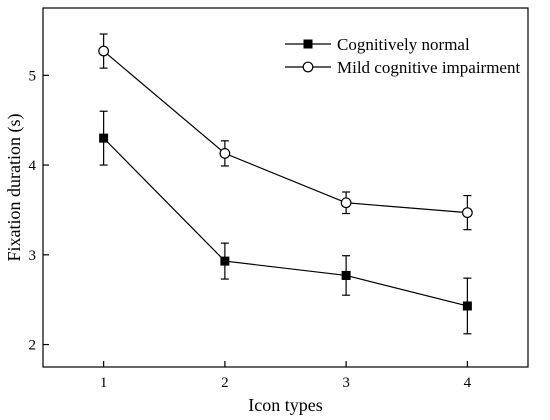  I want to click on y-tick-label: 3, so click(33, 256).